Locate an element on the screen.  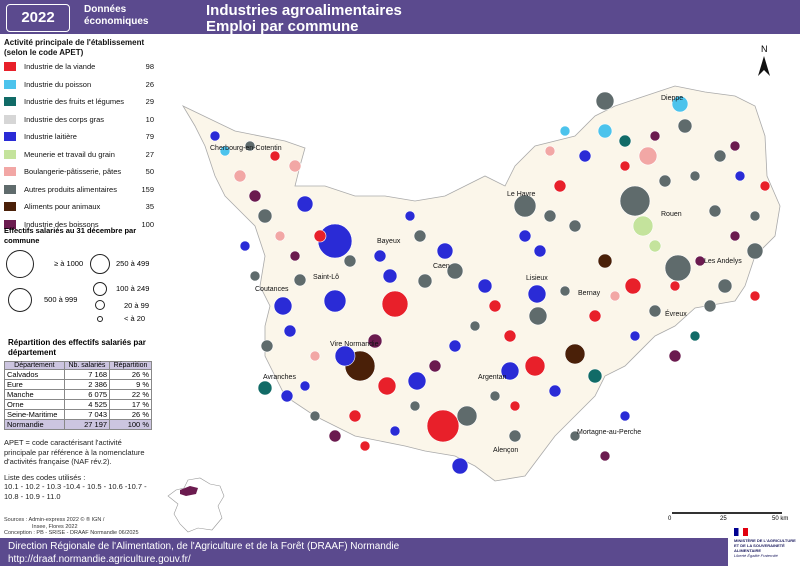
size-label-100: 100 à 249 is located at coordinates (133, 288).